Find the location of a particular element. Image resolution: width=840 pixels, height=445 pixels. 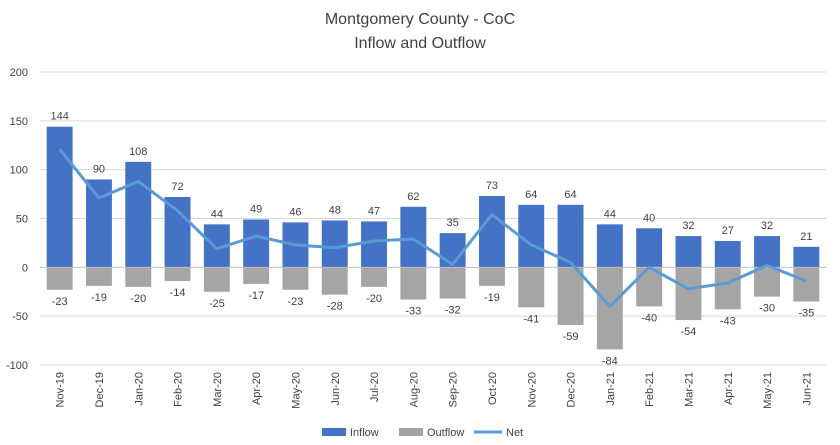

x-tick-label: Jun-21 is located at coordinates (807, 389).